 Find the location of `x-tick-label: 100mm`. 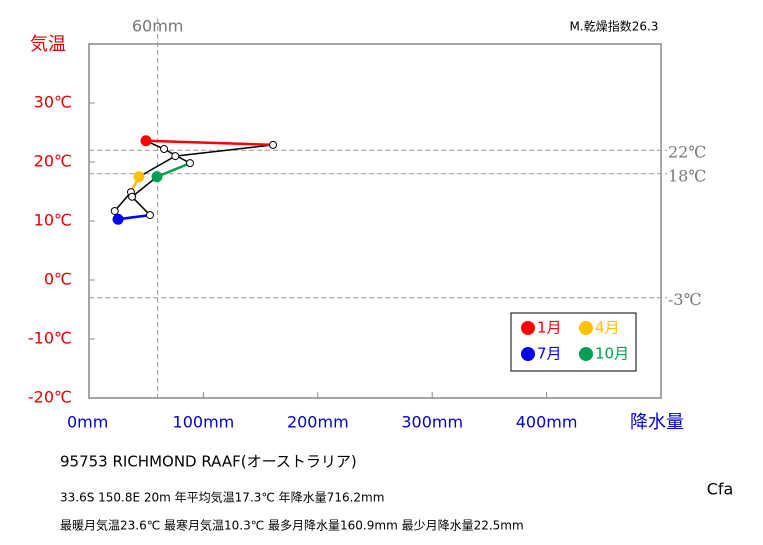

x-tick-label: 100mm is located at coordinates (204, 422).